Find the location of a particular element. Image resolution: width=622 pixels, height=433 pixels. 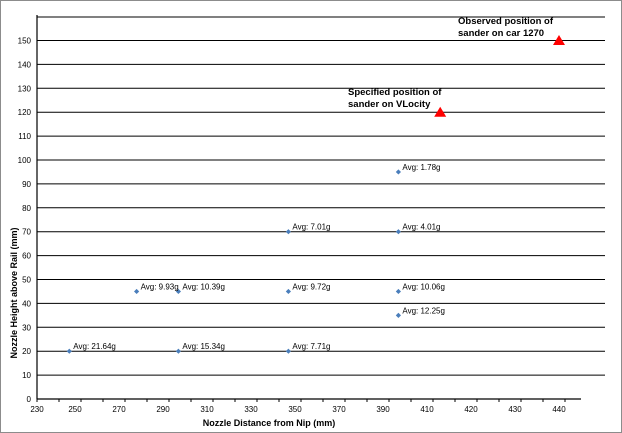

y-tick-40: 40 is located at coordinates (26, 303).